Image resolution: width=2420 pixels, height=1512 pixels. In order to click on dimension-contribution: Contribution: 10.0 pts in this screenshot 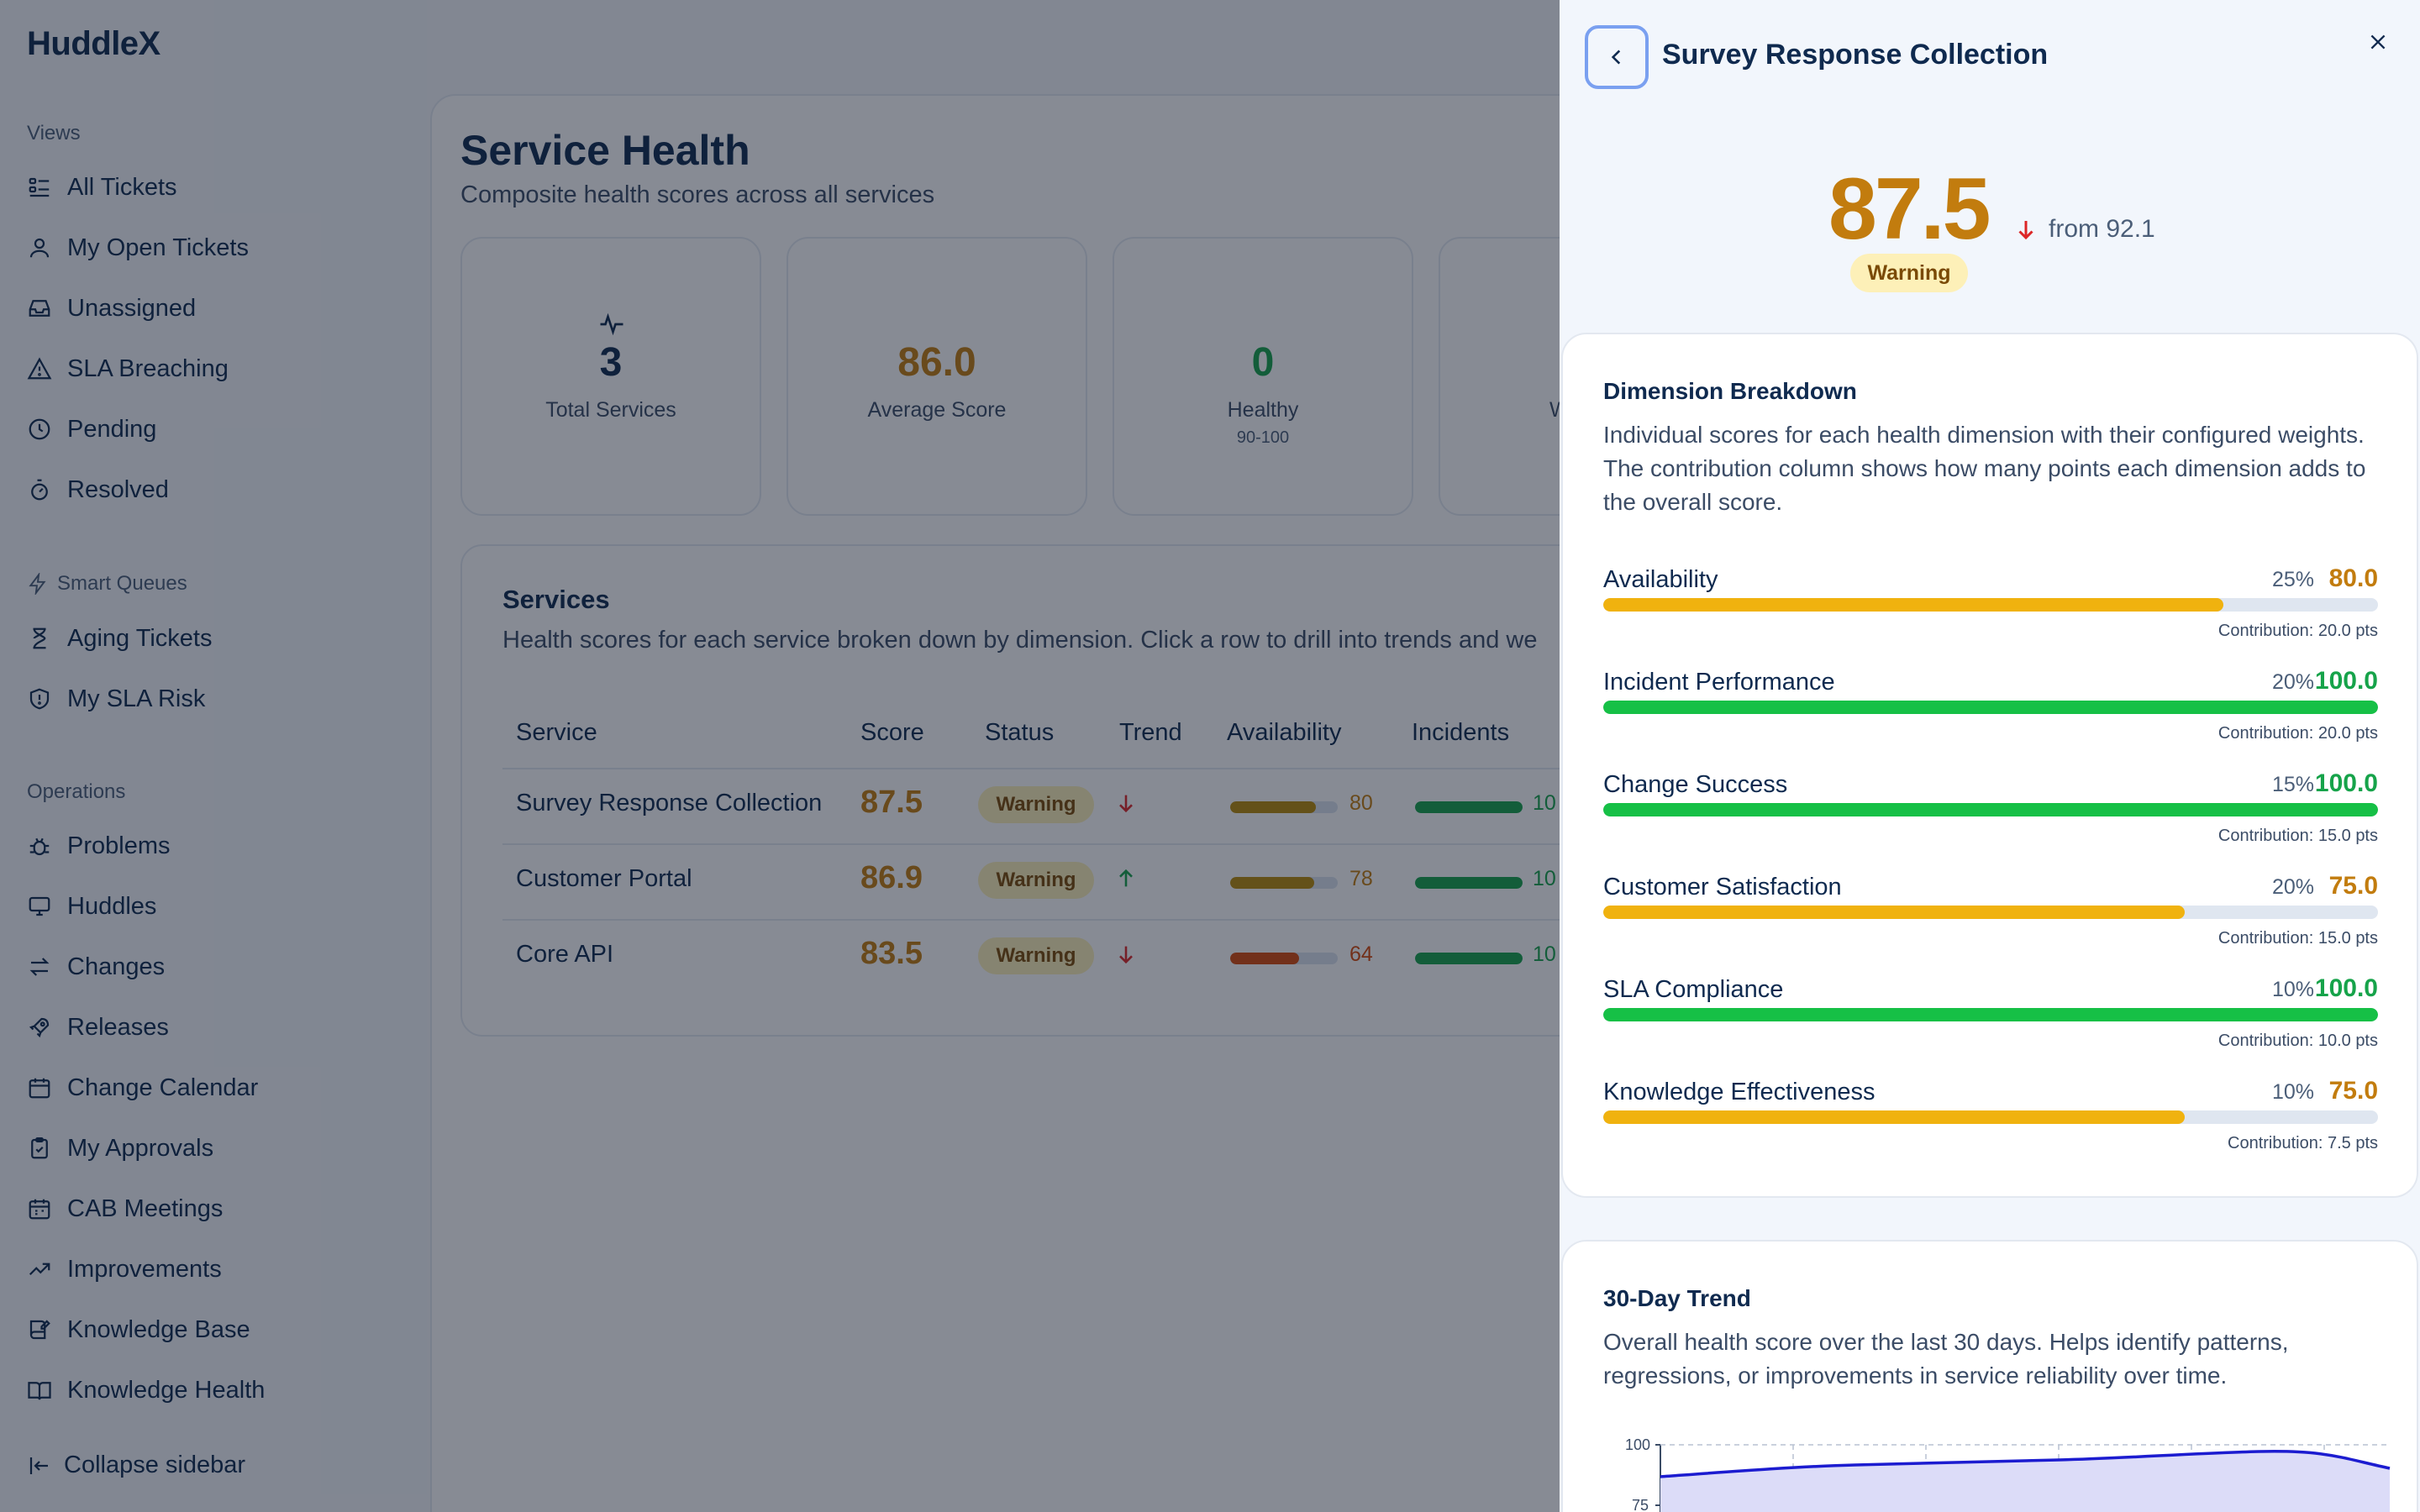, I will do `click(2297, 1041)`.